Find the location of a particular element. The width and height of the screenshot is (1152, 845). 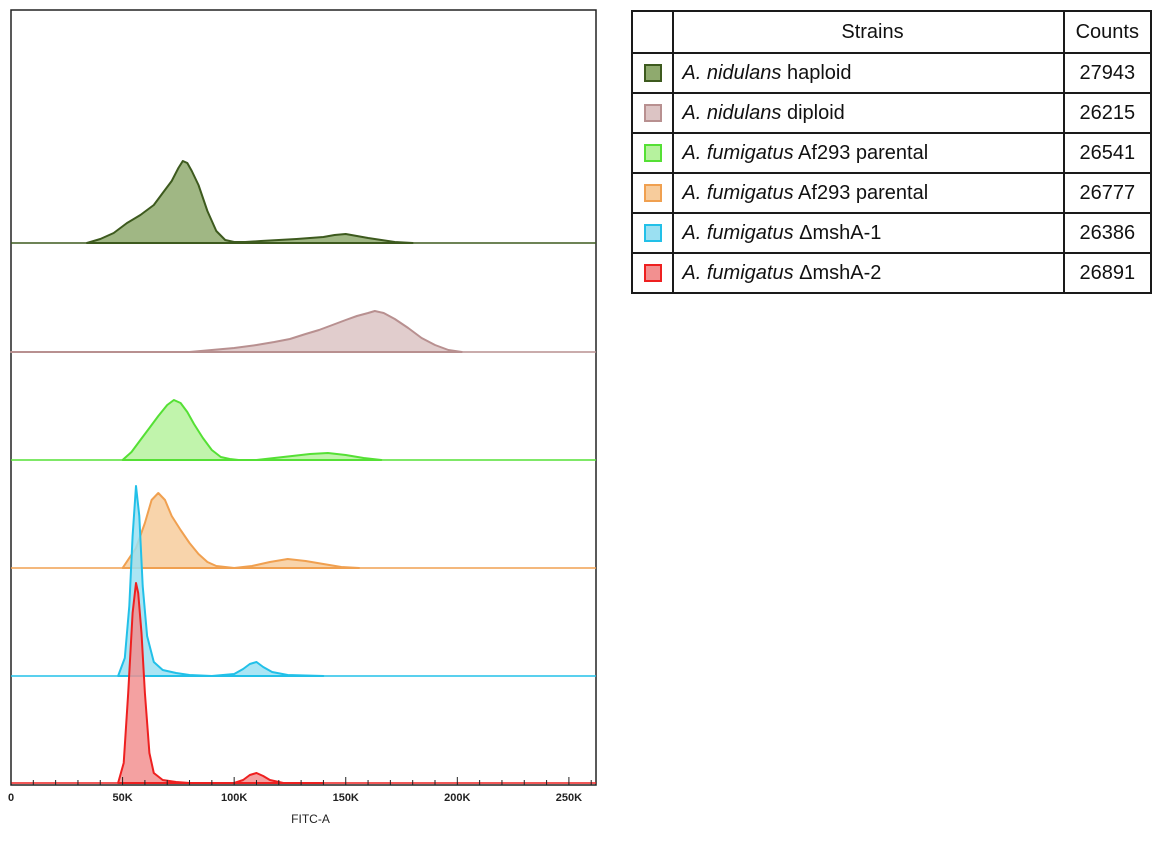

count-cell: 27943 is located at coordinates (1107, 73).